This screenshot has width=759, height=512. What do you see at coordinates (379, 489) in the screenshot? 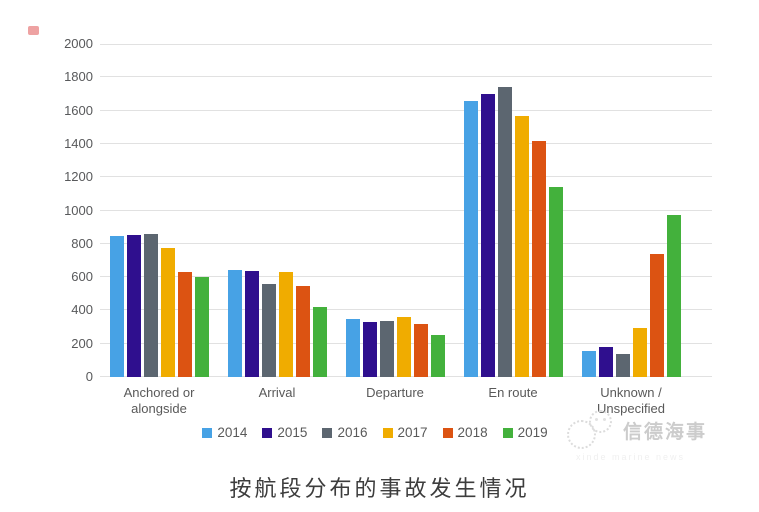
I see `chart-caption: 按航段分布的事故发生情况` at bounding box center [379, 489].